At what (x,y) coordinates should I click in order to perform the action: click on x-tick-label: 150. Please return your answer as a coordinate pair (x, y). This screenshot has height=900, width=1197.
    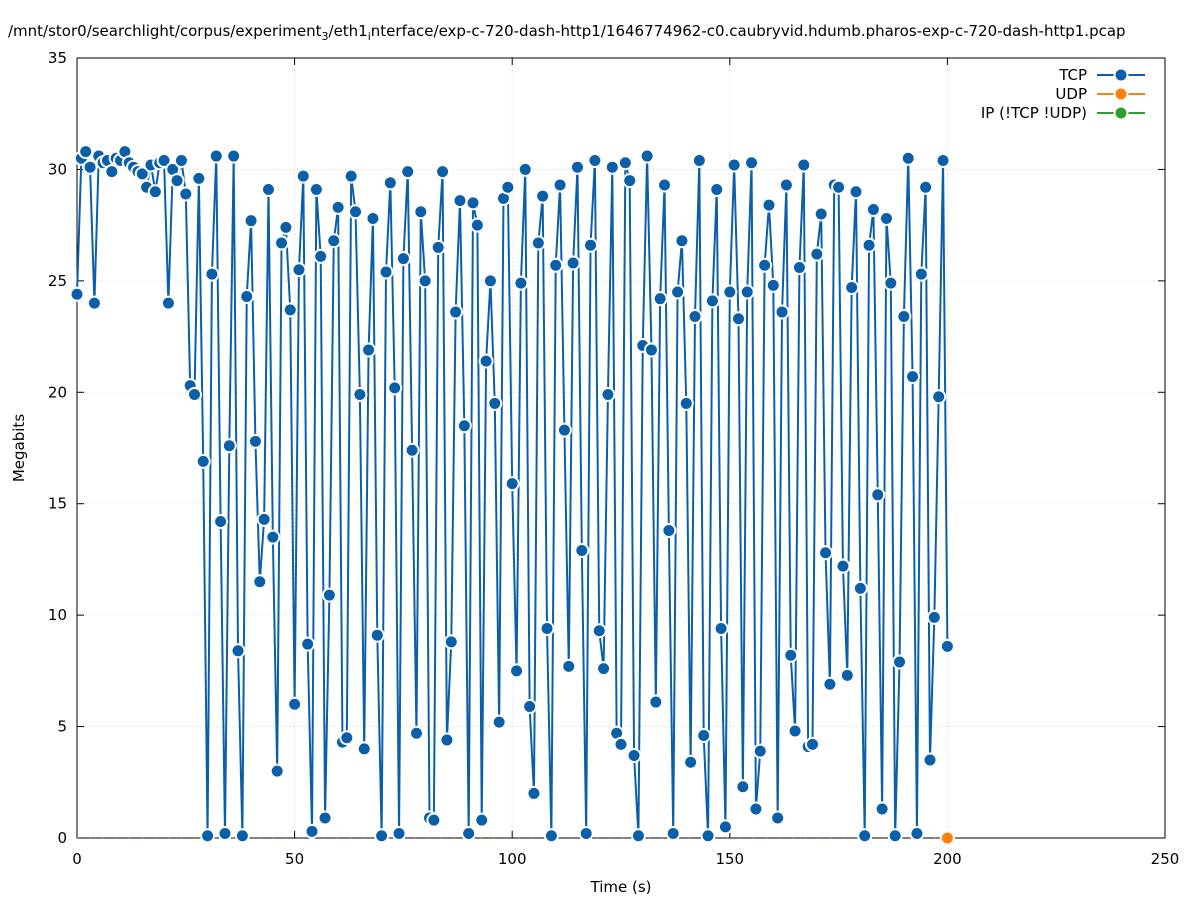
    Looking at the image, I should click on (729, 859).